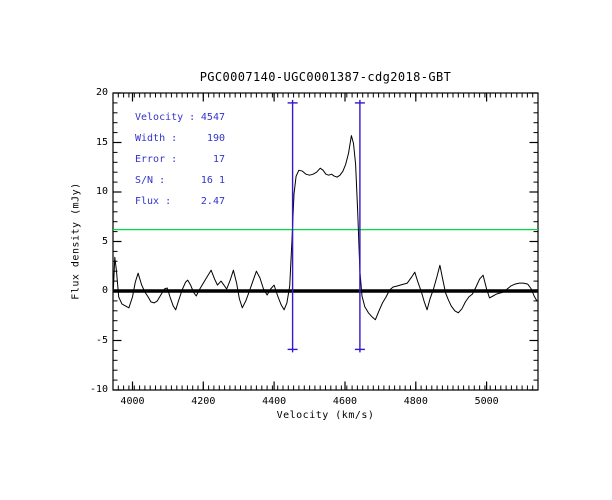 The image size is (612, 500). I want to click on x-tick-label: 4800, so click(415, 401).